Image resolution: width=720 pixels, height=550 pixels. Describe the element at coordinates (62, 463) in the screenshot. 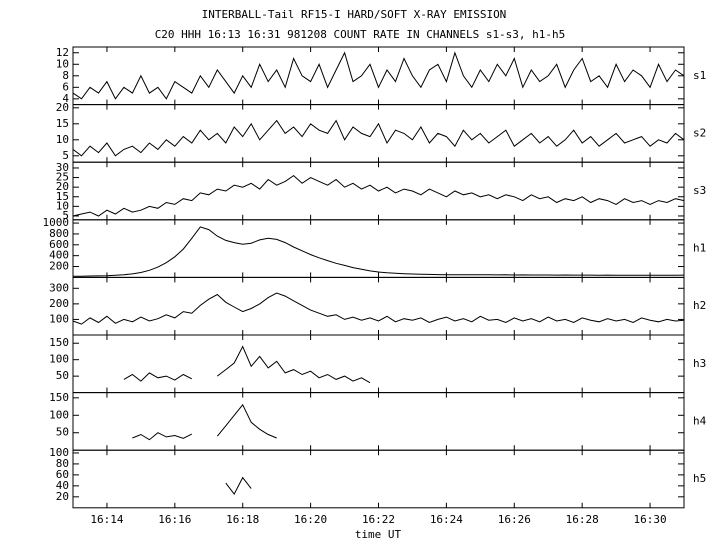

I see `y-tick-label: 80` at that location.